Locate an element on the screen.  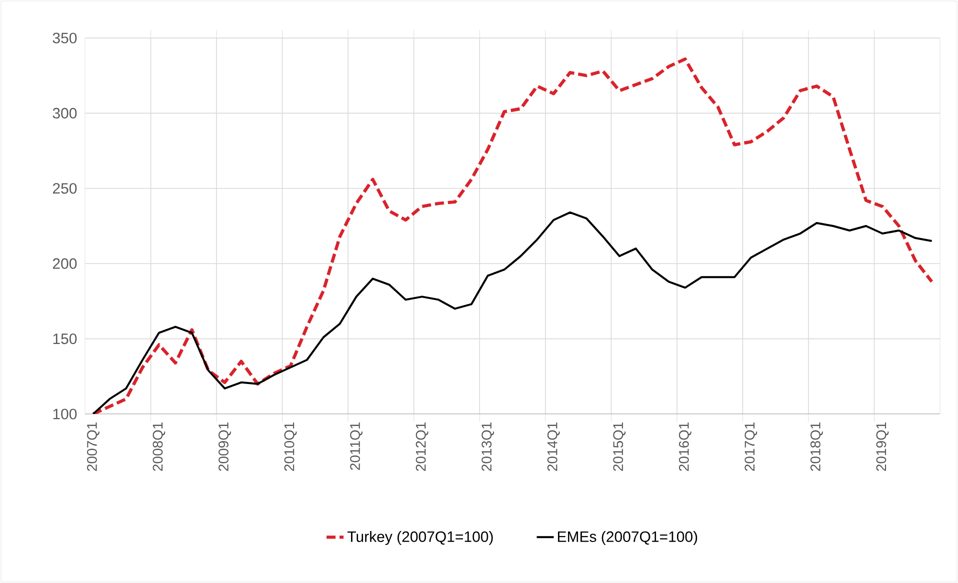
legend-label: Turkey (2007Q1=100) is located at coordinates (420, 537).